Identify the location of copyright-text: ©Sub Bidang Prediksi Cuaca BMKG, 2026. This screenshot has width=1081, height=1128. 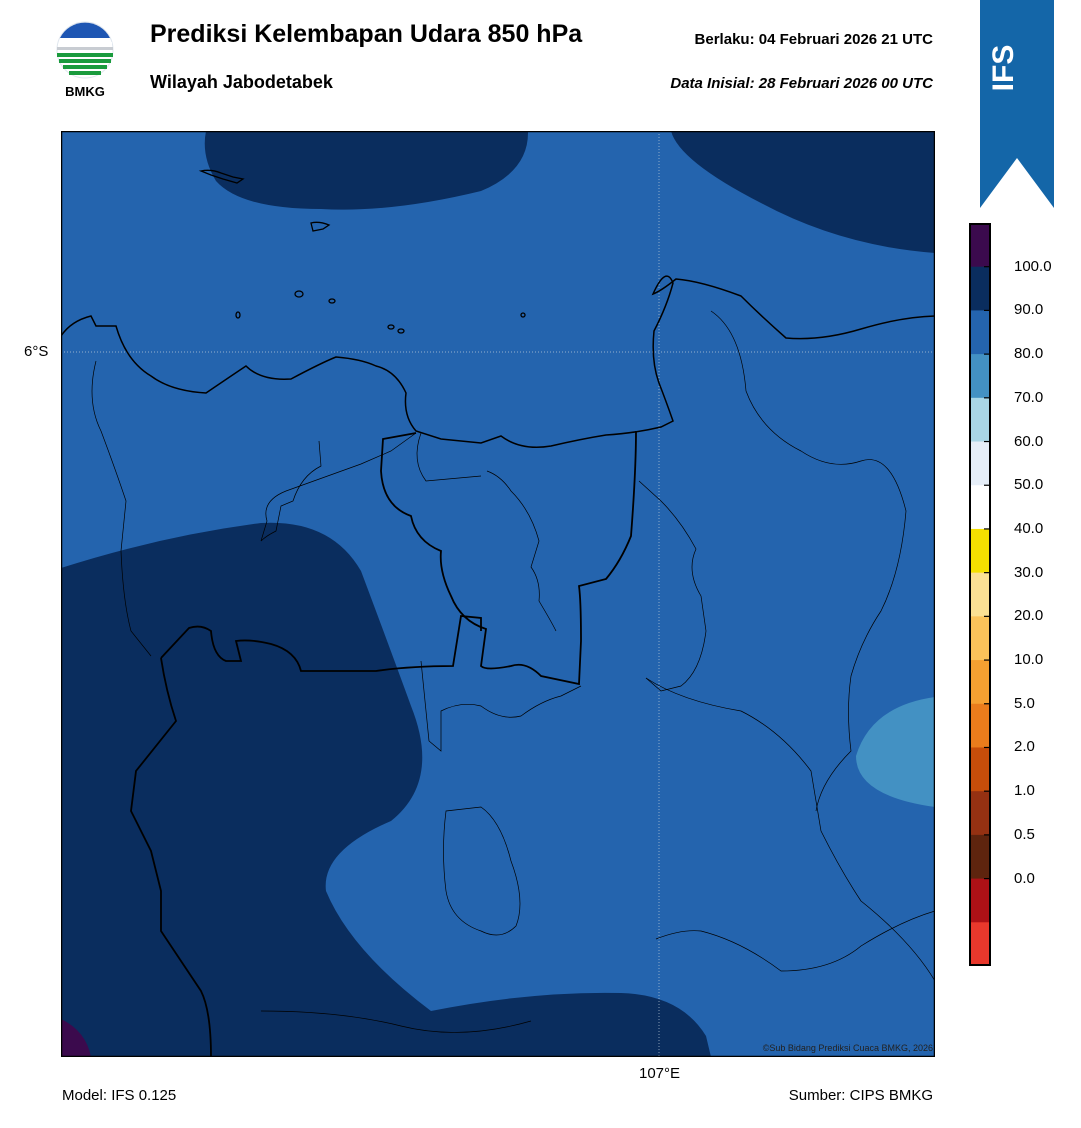
(847, 1048).